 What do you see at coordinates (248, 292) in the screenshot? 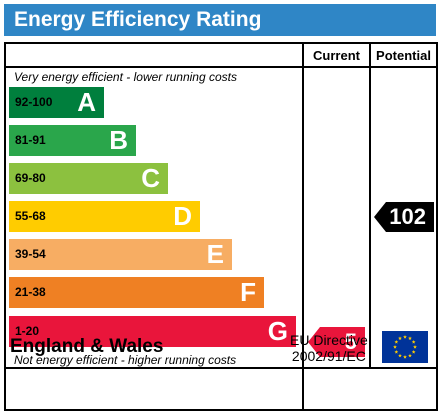
I see `band-letter: F` at bounding box center [248, 292].